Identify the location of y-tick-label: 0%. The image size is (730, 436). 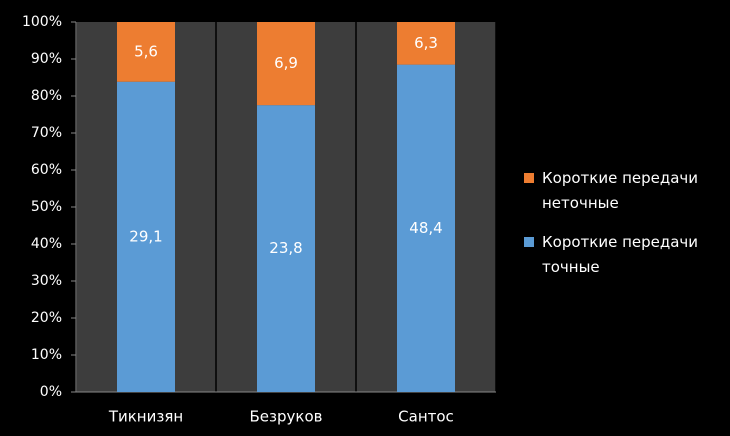
(51, 392).